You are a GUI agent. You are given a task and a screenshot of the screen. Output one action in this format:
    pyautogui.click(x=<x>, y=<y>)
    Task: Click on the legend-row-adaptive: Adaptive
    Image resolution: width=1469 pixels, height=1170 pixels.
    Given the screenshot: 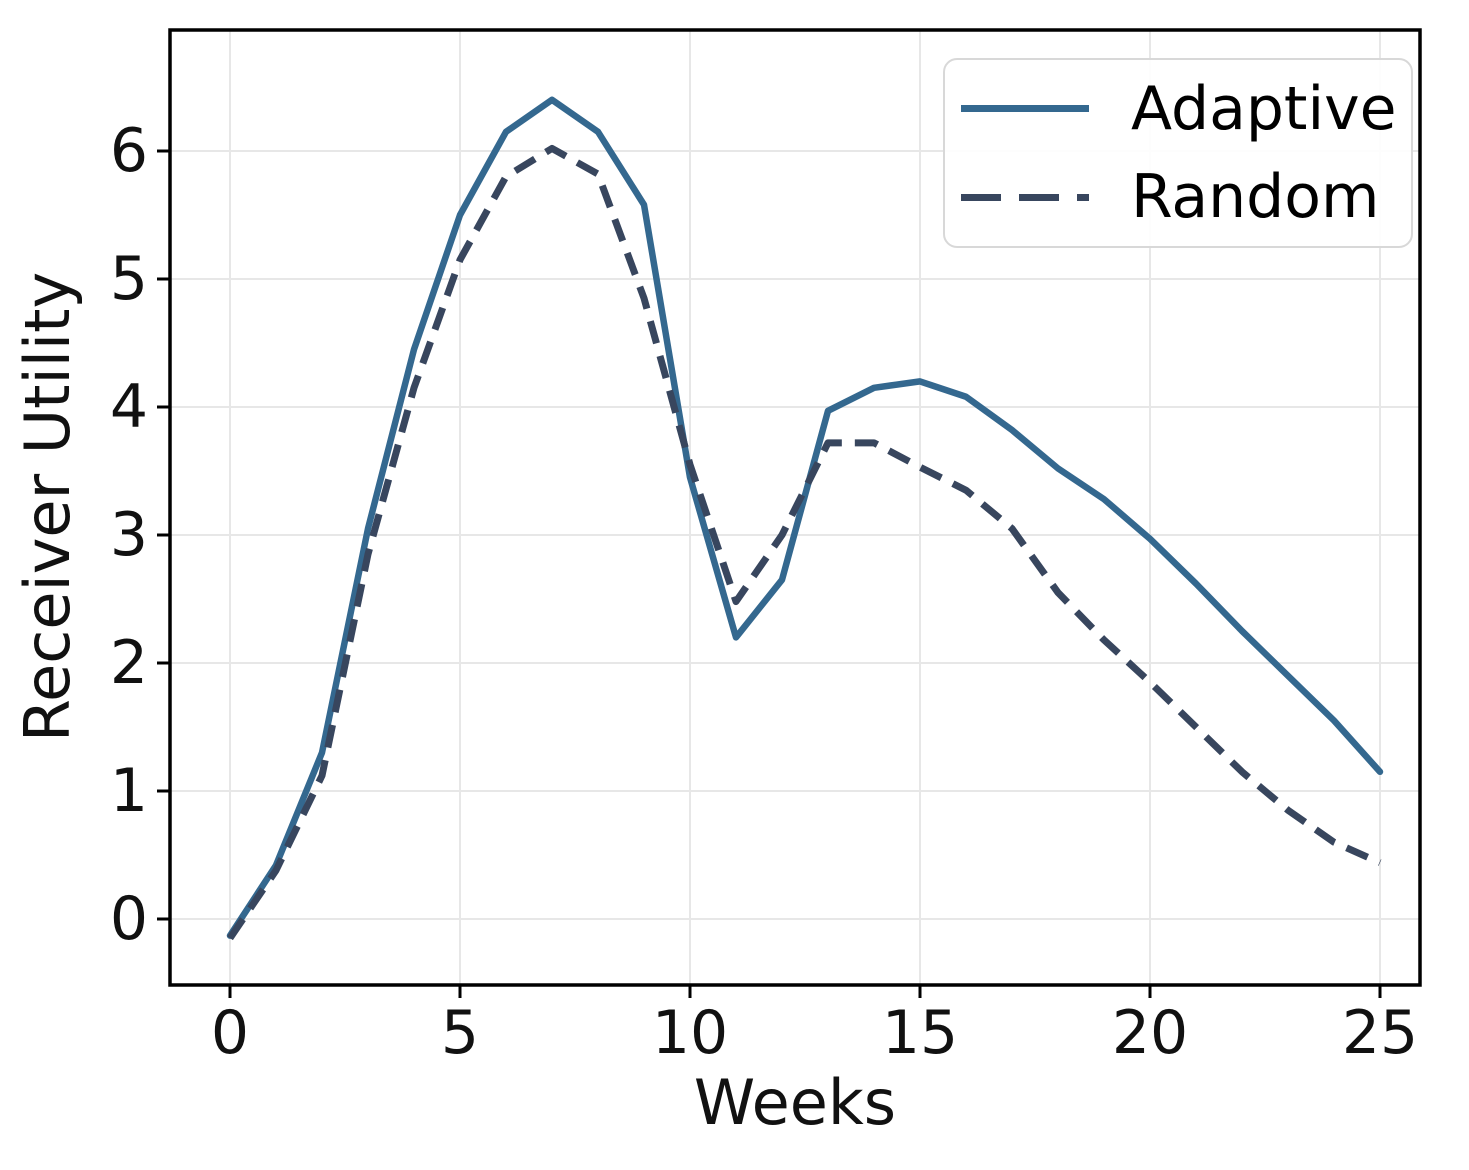 What is the action you would take?
    pyautogui.click(x=1178, y=109)
    